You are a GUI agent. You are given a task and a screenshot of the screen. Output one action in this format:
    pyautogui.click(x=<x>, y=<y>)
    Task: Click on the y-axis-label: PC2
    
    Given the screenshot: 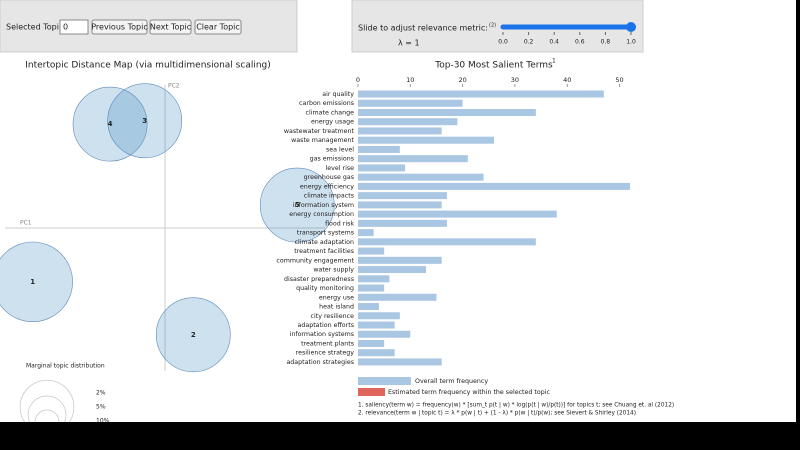 What is the action you would take?
    pyautogui.click(x=174, y=86)
    